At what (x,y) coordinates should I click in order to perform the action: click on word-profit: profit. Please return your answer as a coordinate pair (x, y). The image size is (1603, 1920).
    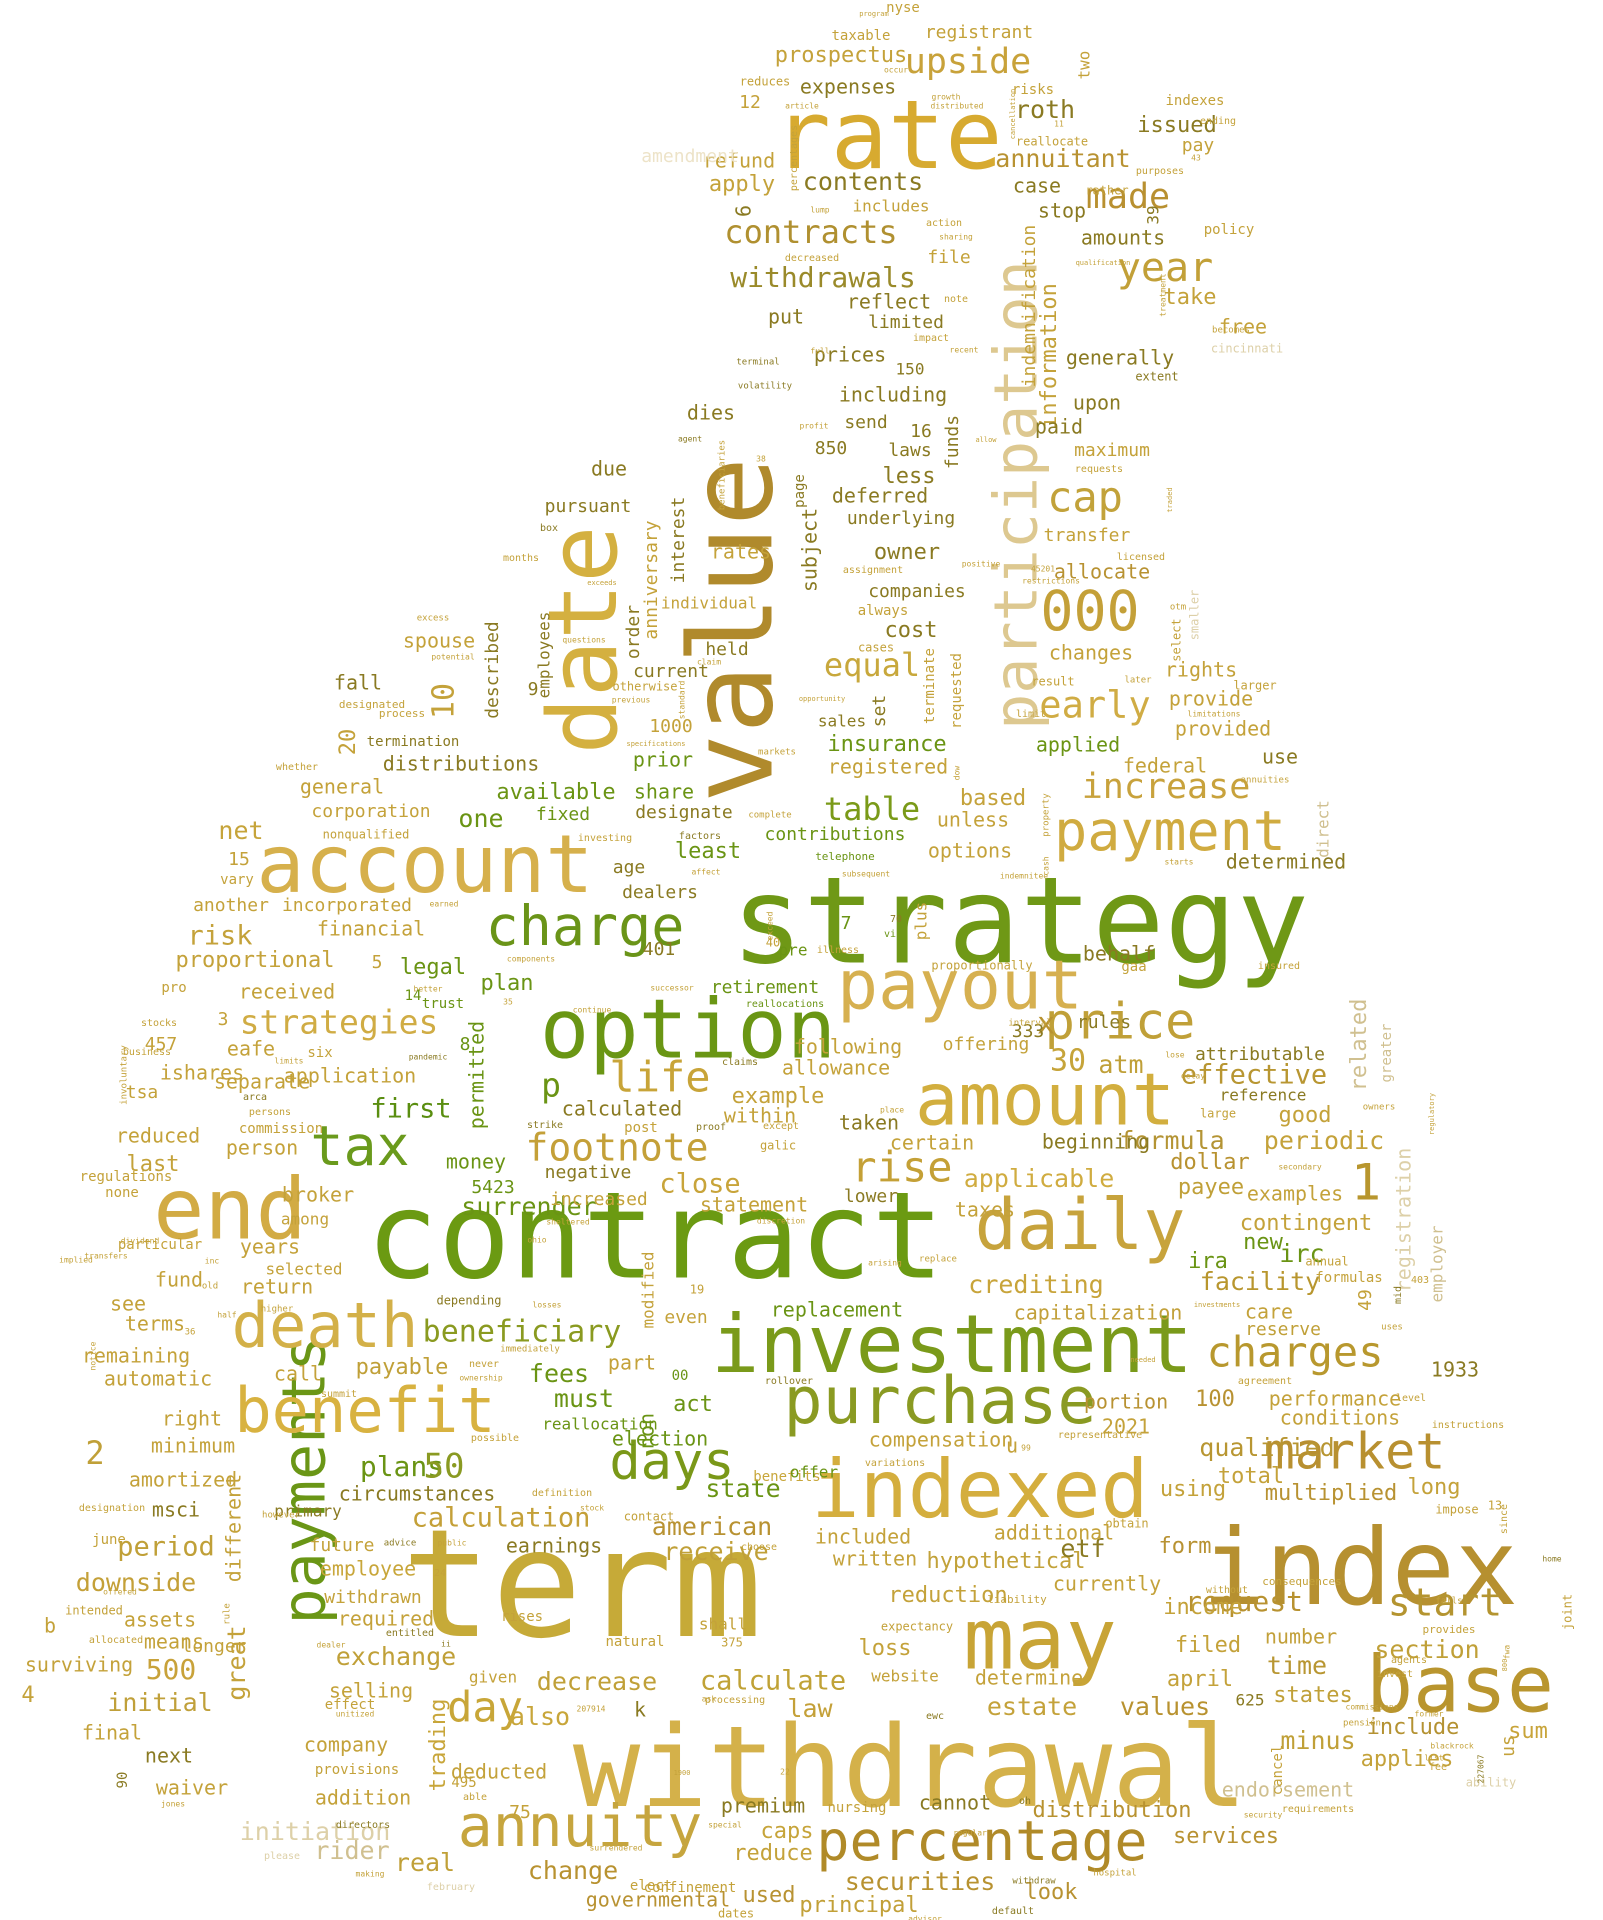
    Looking at the image, I should click on (814, 426).